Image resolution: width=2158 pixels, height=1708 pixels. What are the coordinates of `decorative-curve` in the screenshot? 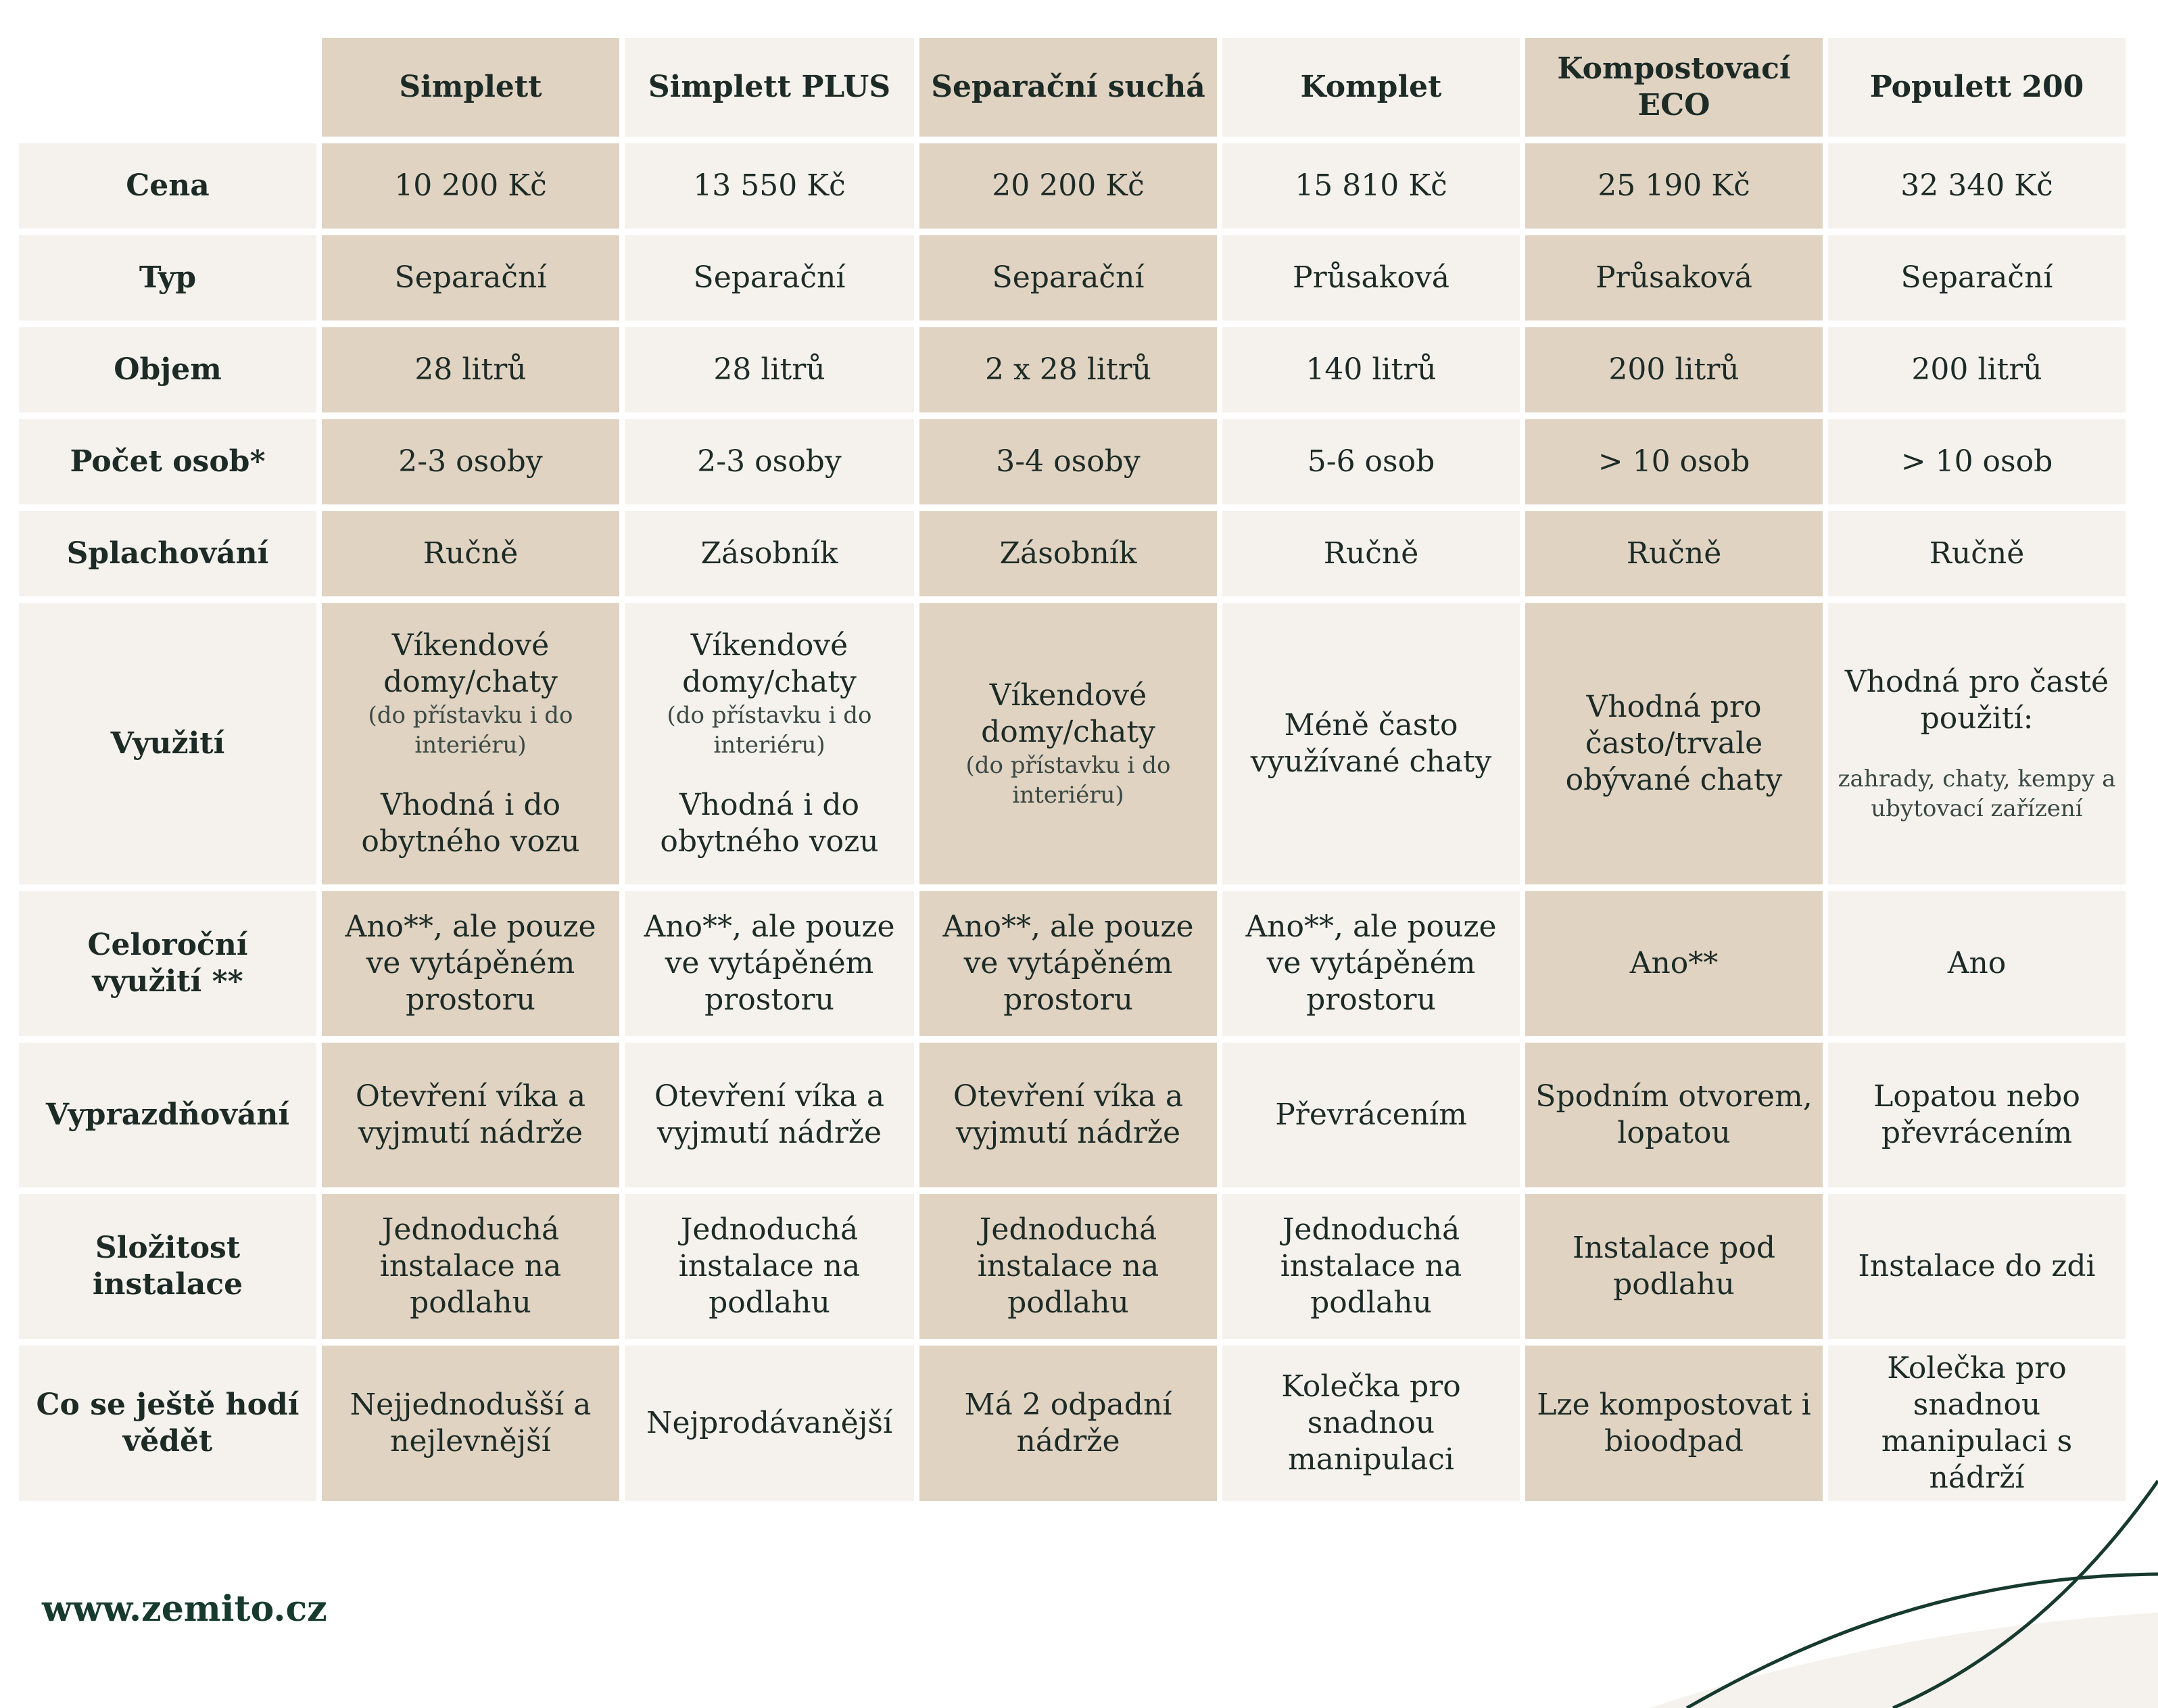 It's located at (1921, 1640).